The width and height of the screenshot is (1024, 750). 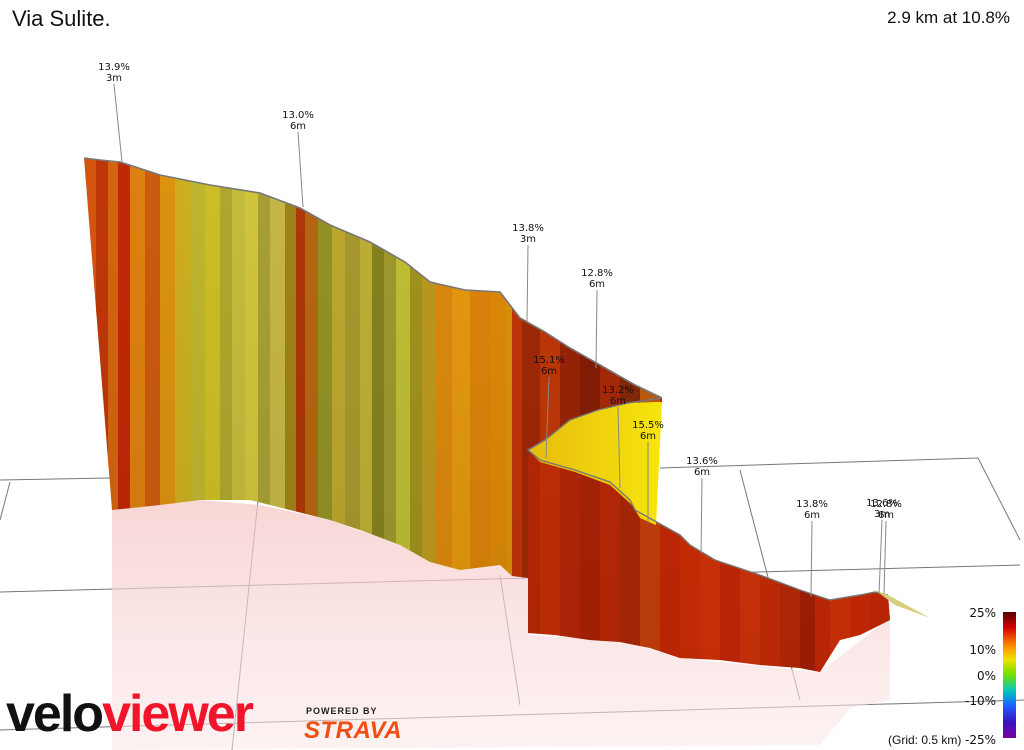 What do you see at coordinates (61, 18) in the screenshot?
I see `chart-title: Via Sulite.` at bounding box center [61, 18].